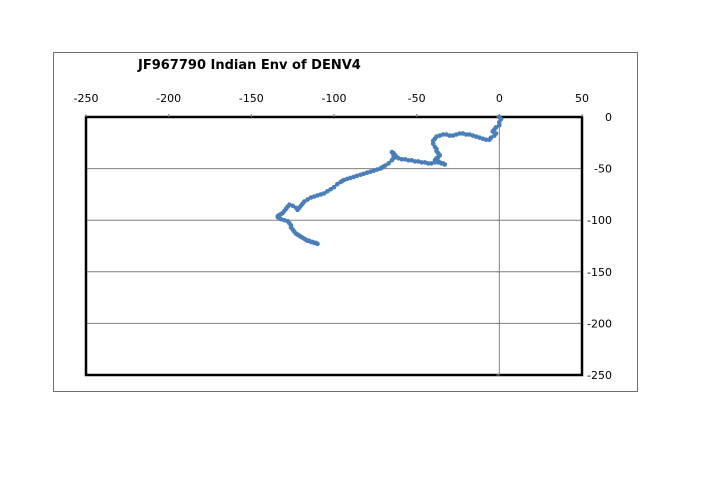  I want to click on series-layer, so click(389, 180).